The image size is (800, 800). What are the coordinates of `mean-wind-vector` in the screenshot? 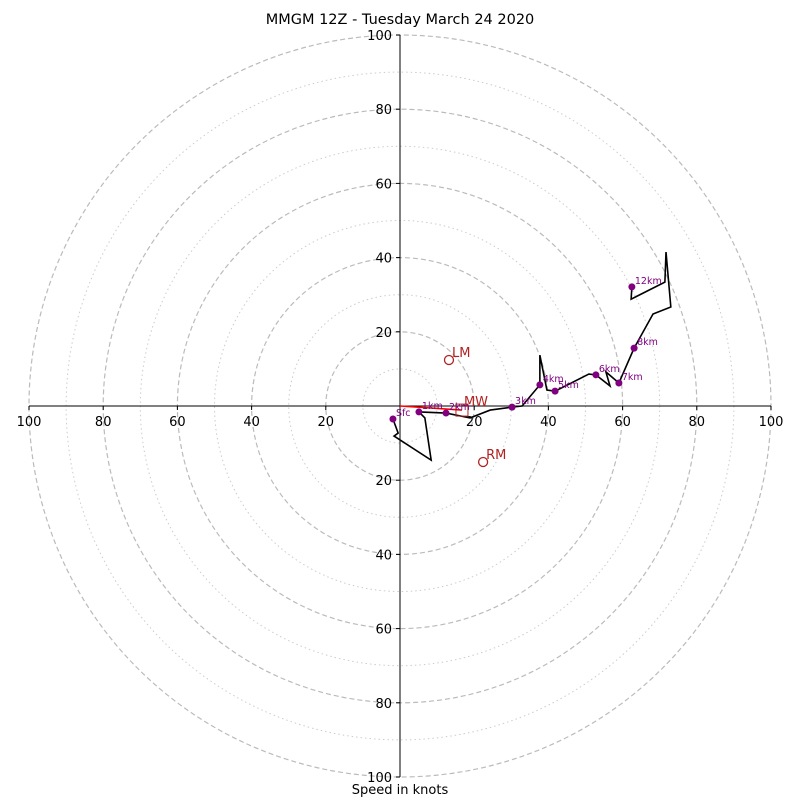 It's located at (431, 408).